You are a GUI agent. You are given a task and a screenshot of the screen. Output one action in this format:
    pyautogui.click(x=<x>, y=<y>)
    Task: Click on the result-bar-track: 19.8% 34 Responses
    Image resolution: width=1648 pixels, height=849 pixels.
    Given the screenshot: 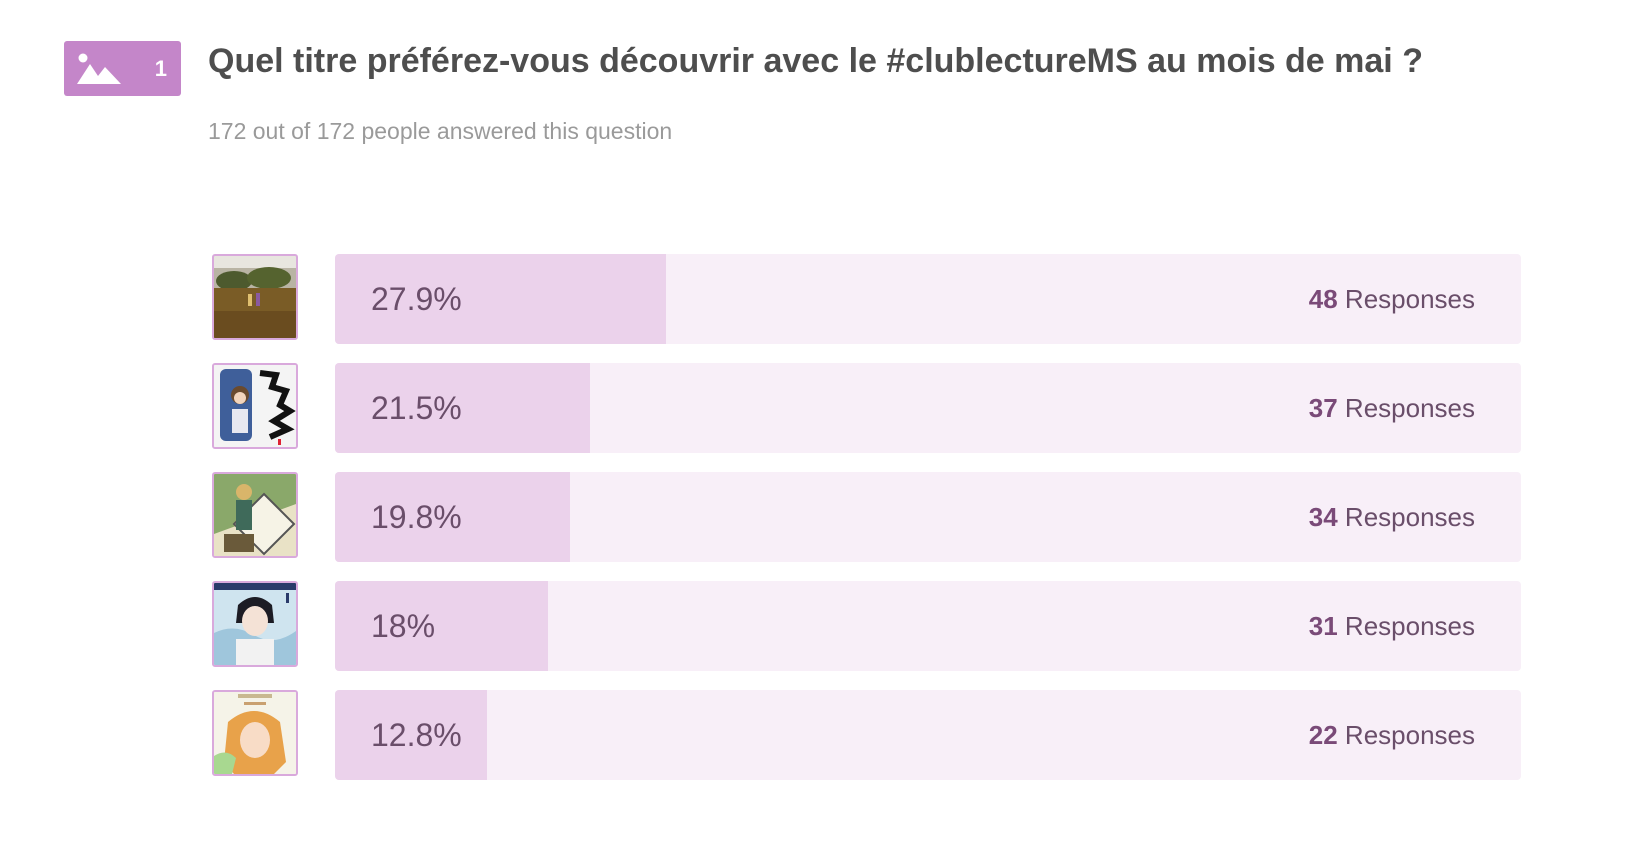 What is the action you would take?
    pyautogui.click(x=928, y=517)
    